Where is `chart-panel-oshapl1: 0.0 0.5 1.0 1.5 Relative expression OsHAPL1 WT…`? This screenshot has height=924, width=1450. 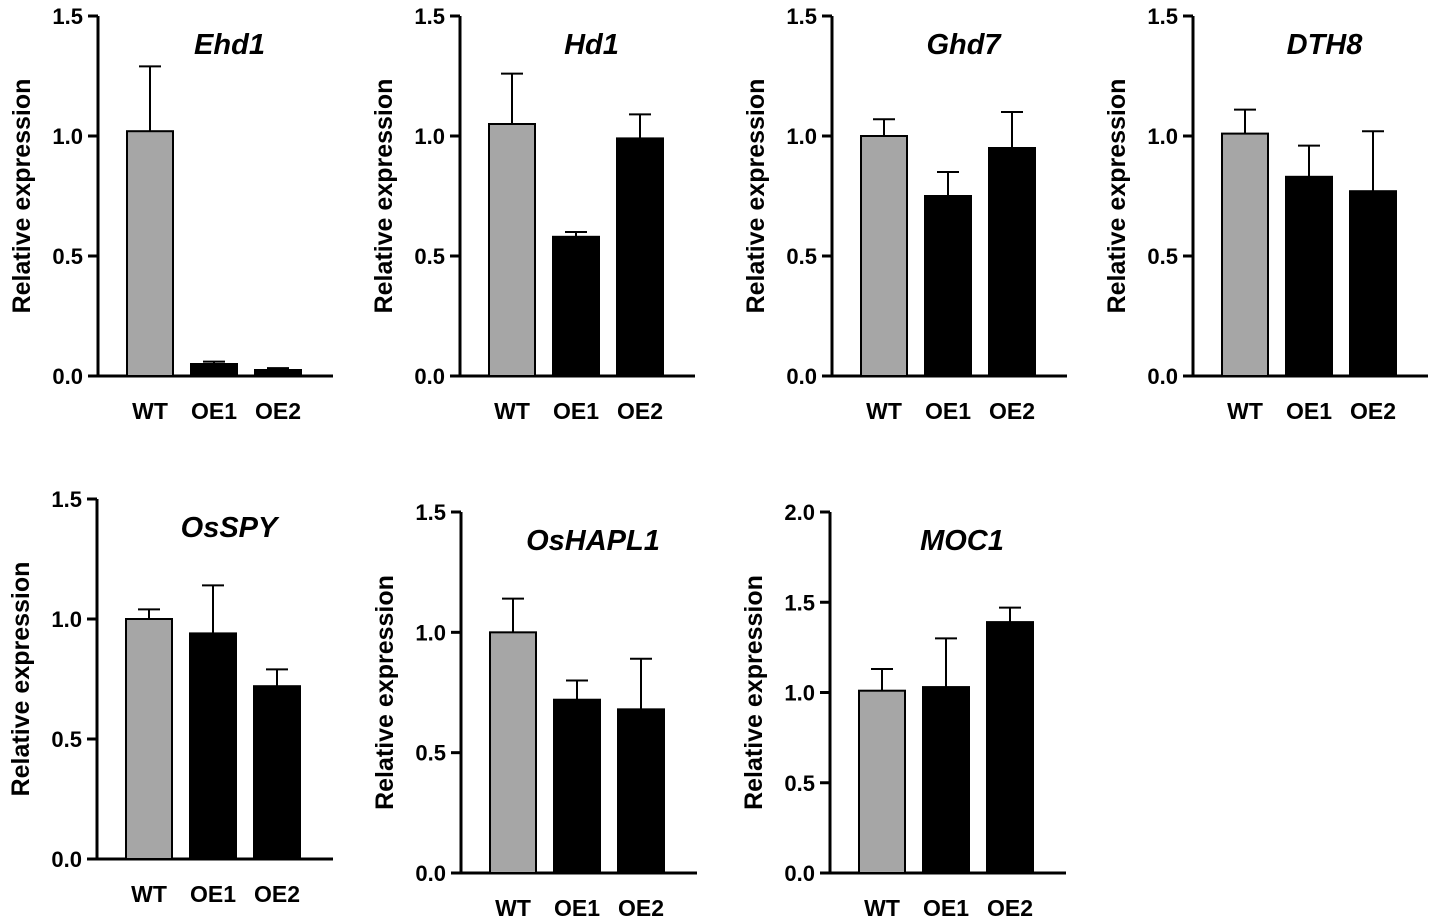 chart-panel-oshapl1: 0.0 0.5 1.0 1.5 Relative expression OsHAPL1 WT… is located at coordinates (534, 710).